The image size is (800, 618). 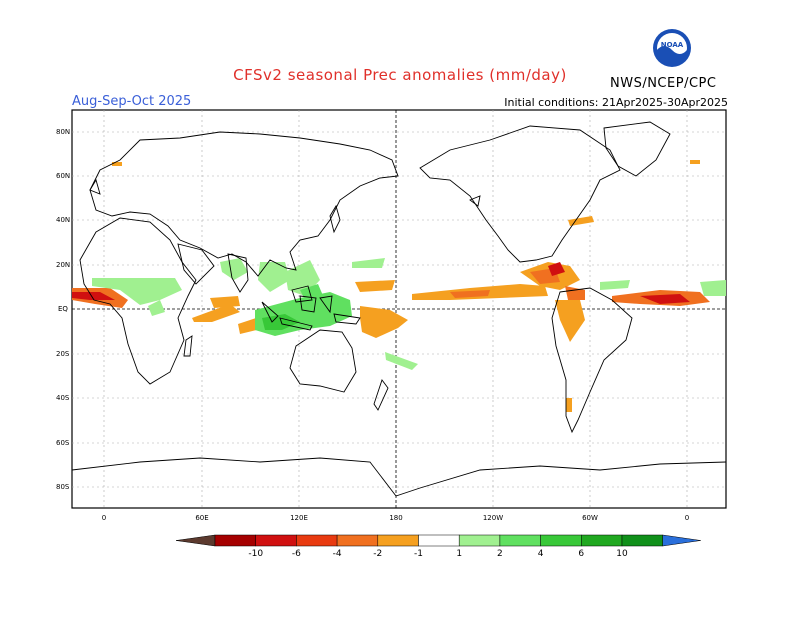 I want to click on colorbar-legend: -10 -6 -4 -2 -1 1 2 4 6 10, so click(x=438, y=546).